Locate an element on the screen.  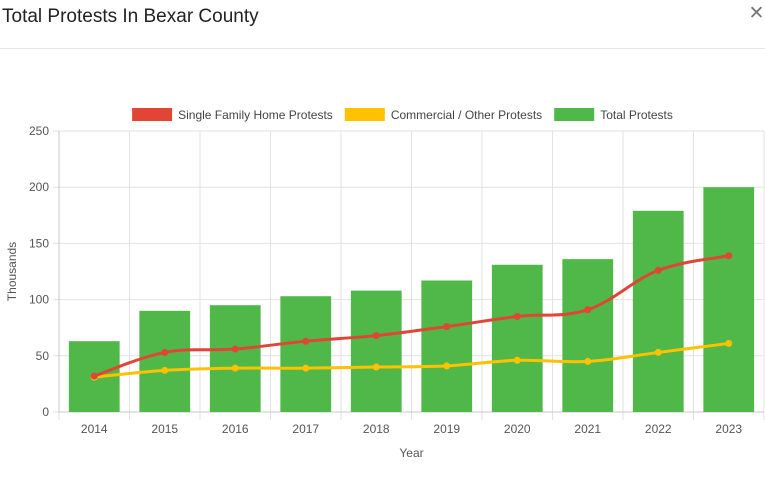
y-tick-label: 50 is located at coordinates (43, 356).